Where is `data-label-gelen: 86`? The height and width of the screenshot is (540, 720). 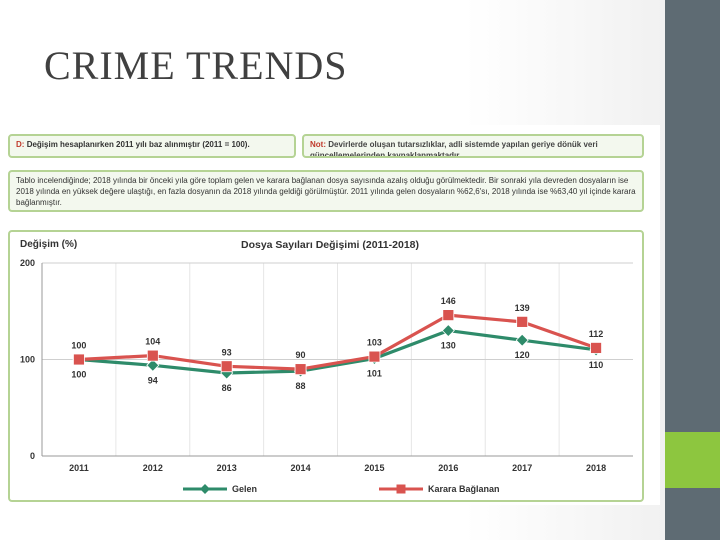
data-label-gelen: 86 is located at coordinates (227, 388).